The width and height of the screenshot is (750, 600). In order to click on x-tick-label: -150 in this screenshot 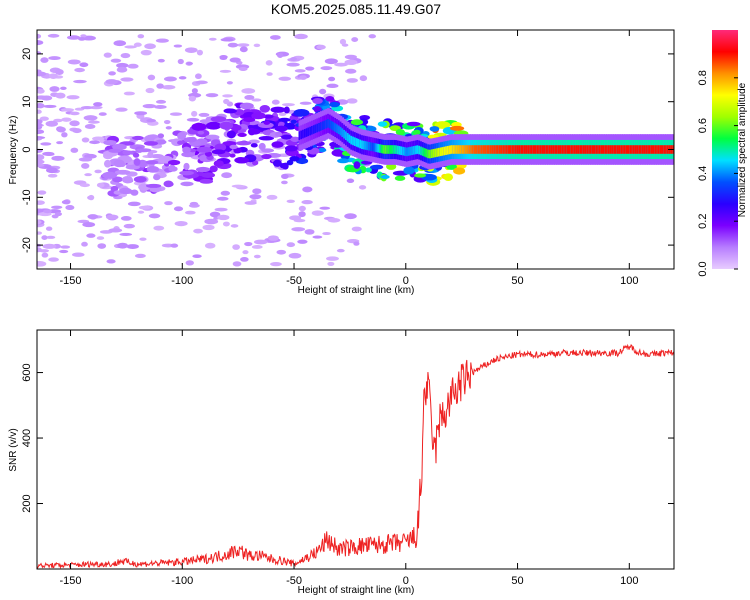, I will do `click(71, 581)`.